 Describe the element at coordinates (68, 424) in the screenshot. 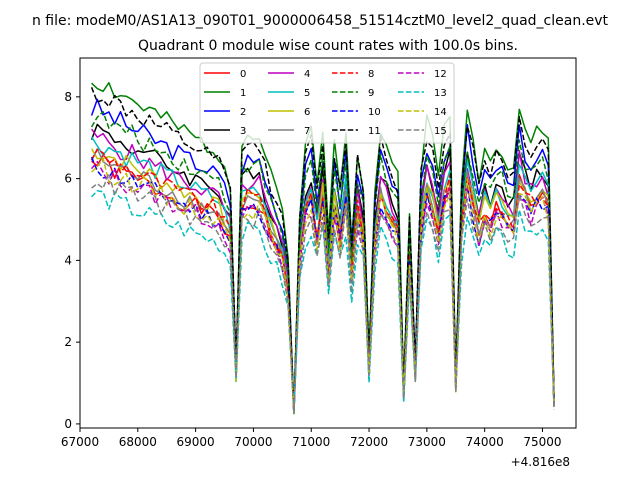

I see `y-tick-label: 0` at that location.